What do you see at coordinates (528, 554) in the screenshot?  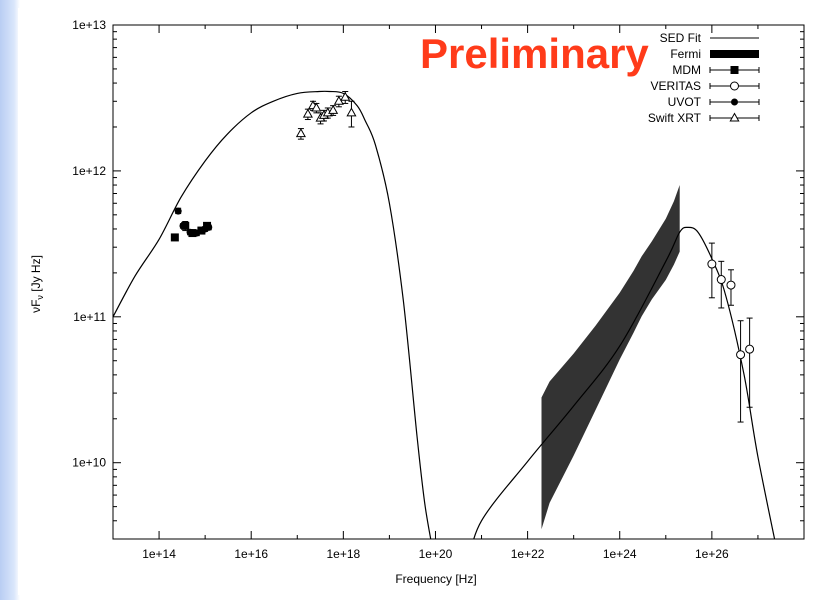 I see `x-tick-label-4: 1e+22` at bounding box center [528, 554].